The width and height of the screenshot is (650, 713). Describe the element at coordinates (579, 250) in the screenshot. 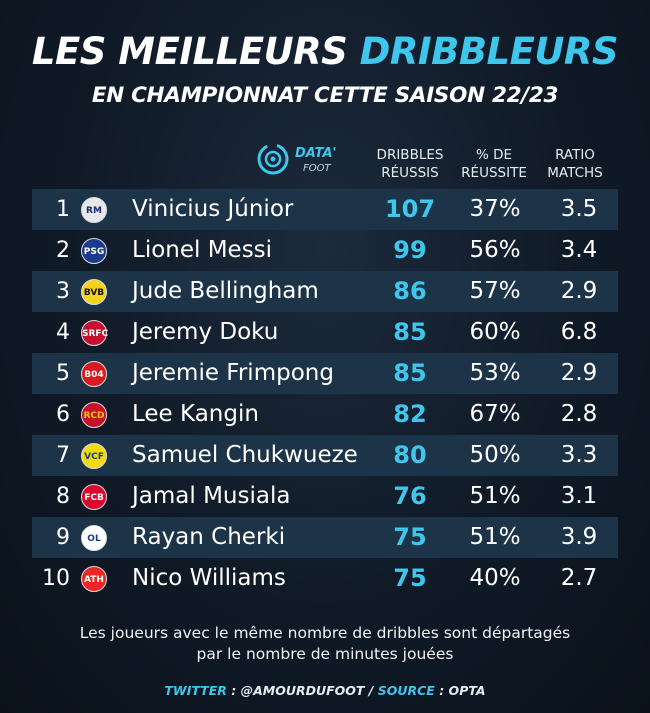

I see `ratio-value: 3.4` at that location.